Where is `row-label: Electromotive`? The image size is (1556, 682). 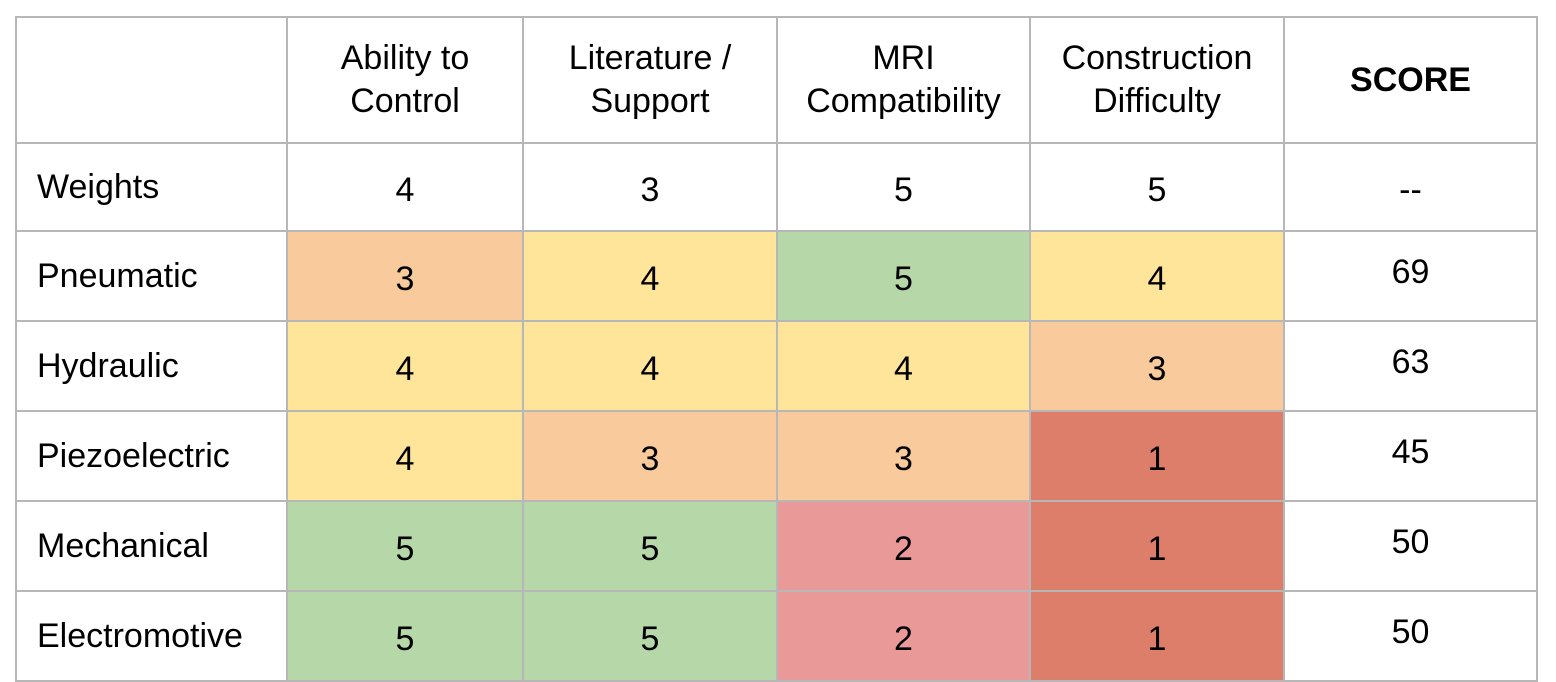
row-label: Electromotive is located at coordinates (151, 636).